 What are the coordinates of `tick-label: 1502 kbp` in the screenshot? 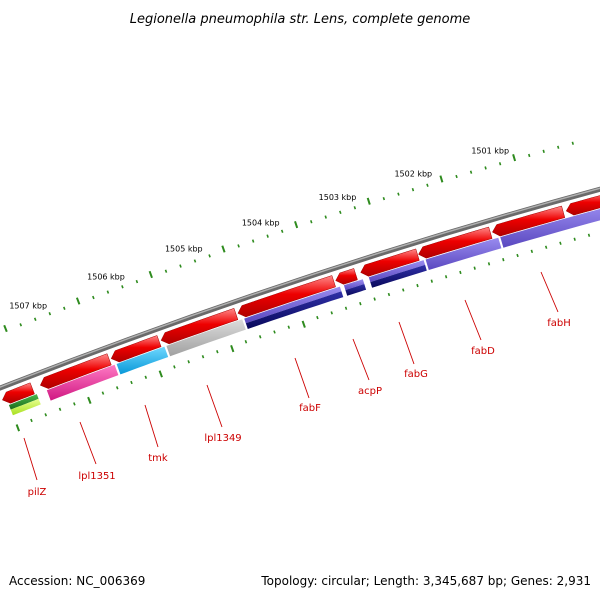 It's located at (413, 174).